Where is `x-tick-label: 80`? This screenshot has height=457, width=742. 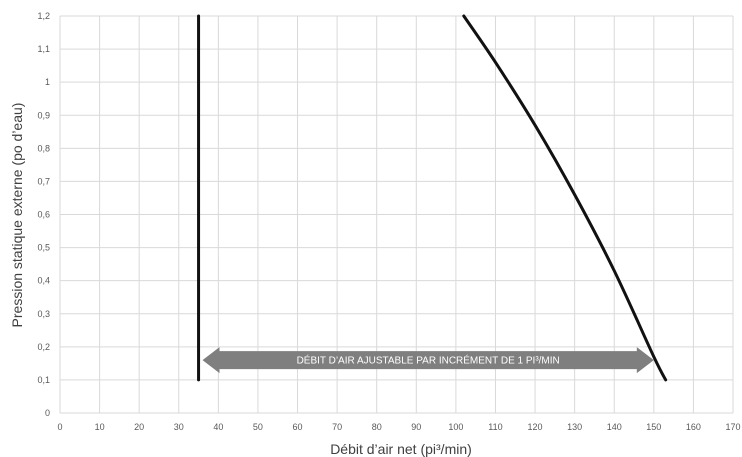
x-tick-label: 80 is located at coordinates (377, 427).